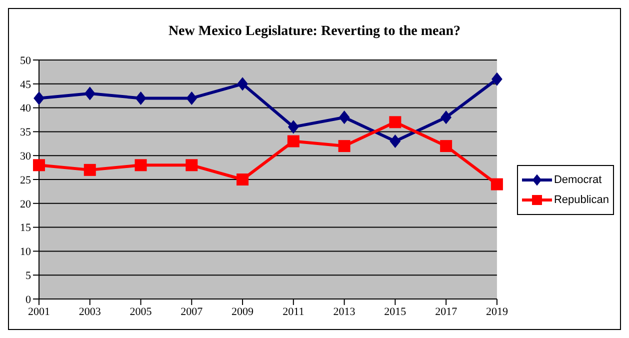 The image size is (629, 338). Describe the element at coordinates (314, 32) in the screenshot. I see `chart-title: New Mexico Legislature: Reverting to the mean?` at that location.